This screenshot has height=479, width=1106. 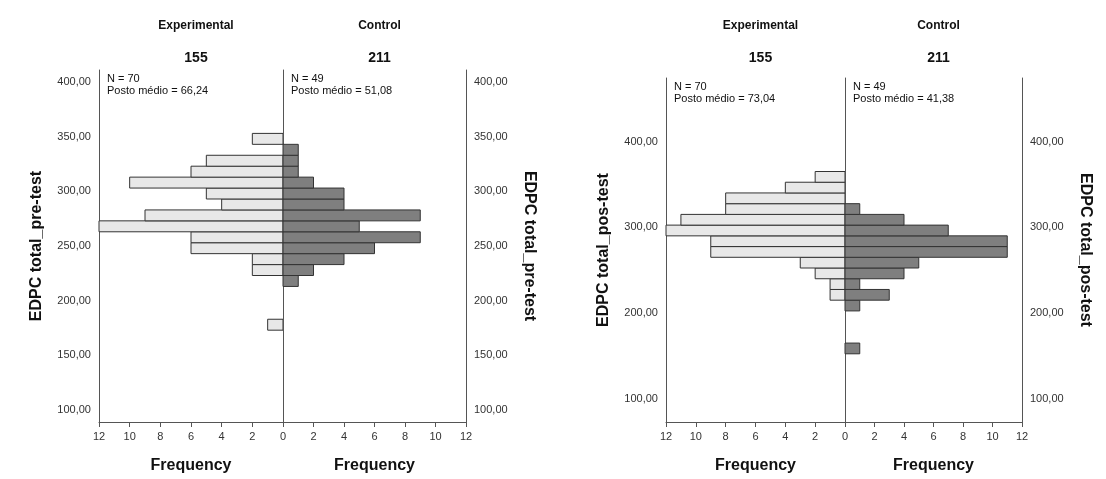 I want to click on annotation: Posto médio = 73,04, so click(x=725, y=97).